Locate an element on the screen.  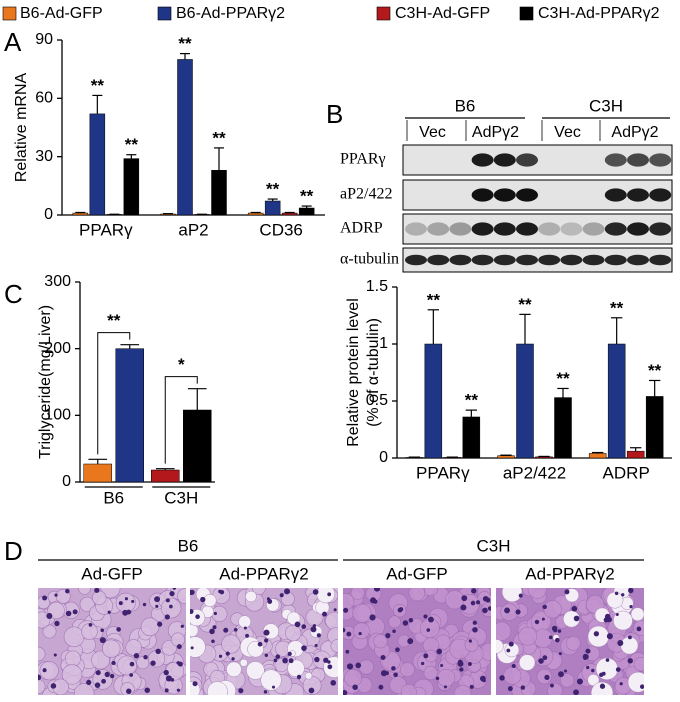
y-tick-label: 200 is located at coordinates (57, 348).